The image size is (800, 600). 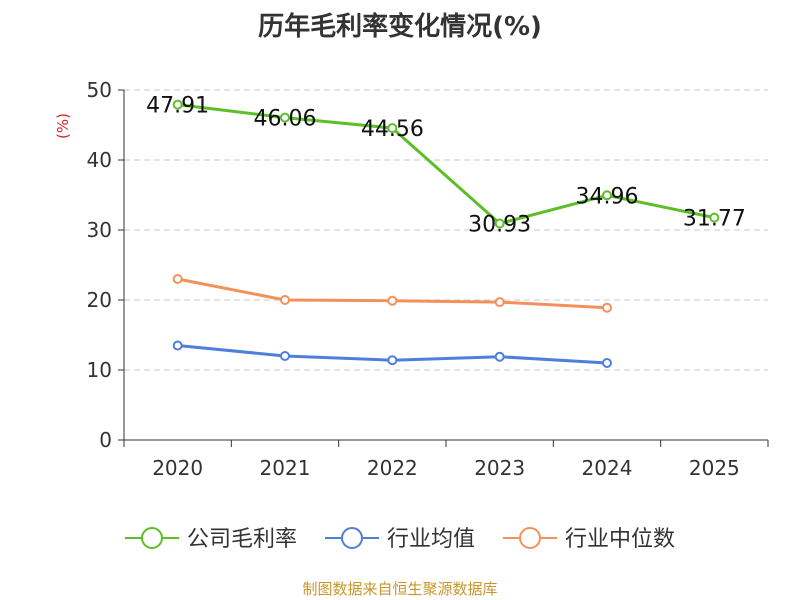 I want to click on legend-item: 公司毛利率, so click(x=211, y=539).